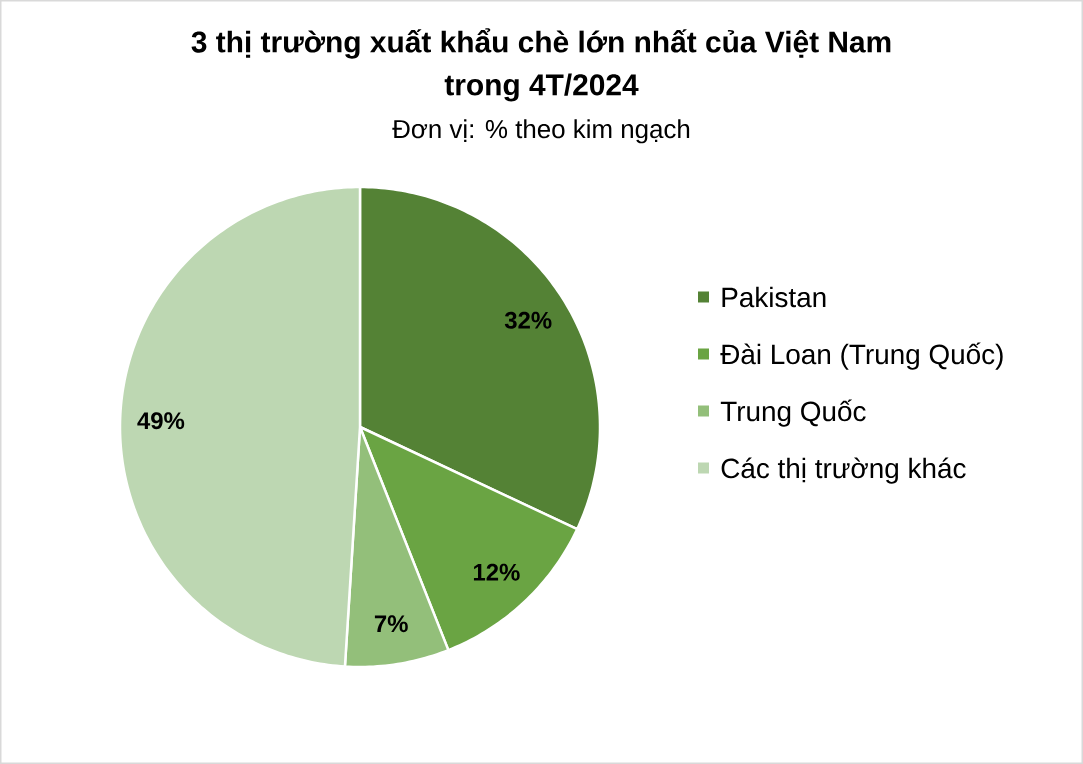 The height and width of the screenshot is (764, 1083). What do you see at coordinates (793, 413) in the screenshot?
I see `legend-label: Trung Quốc` at bounding box center [793, 413].